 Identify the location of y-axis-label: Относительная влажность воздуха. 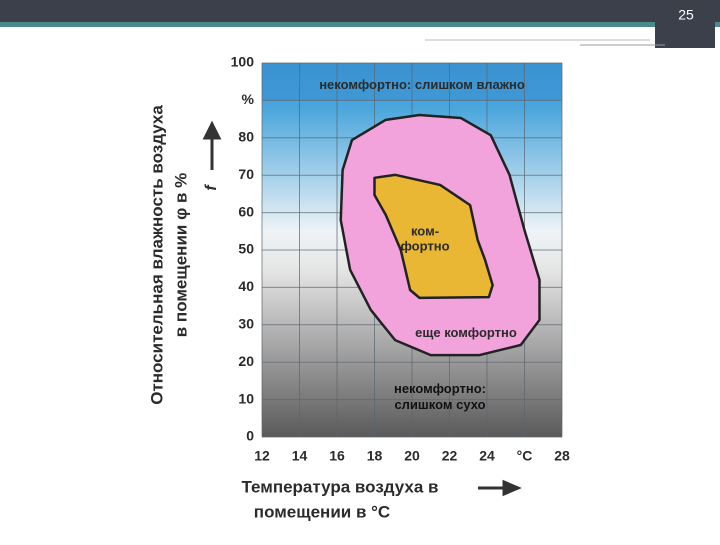
(156, 255).